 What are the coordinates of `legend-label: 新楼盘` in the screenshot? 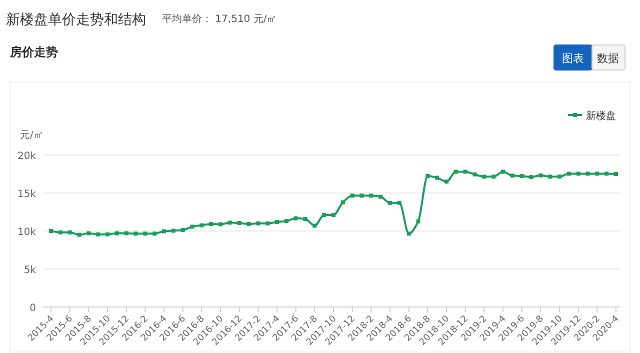 It's located at (601, 116).